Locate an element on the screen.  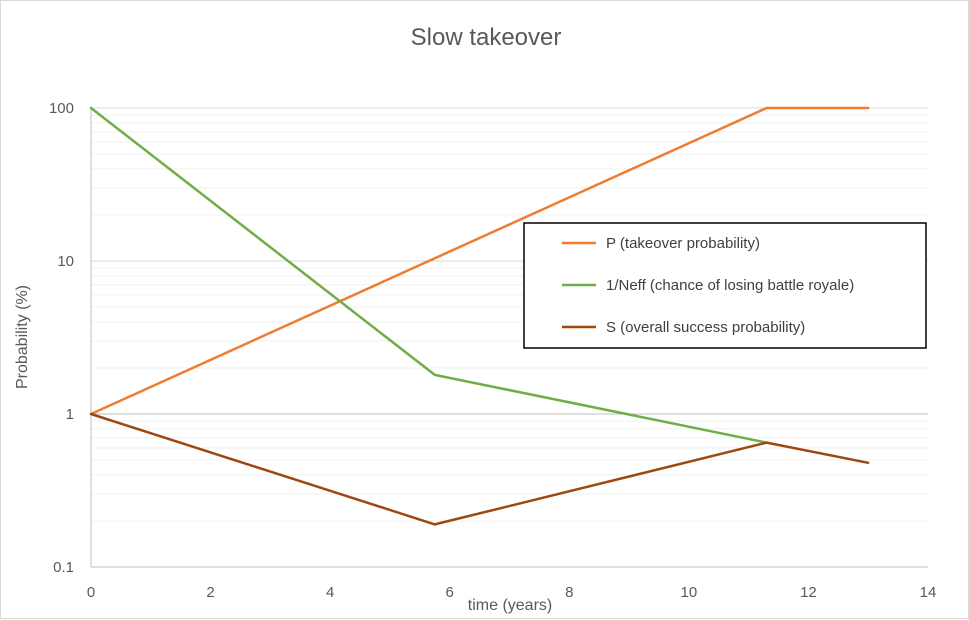
series-line is located at coordinates (479, 469).